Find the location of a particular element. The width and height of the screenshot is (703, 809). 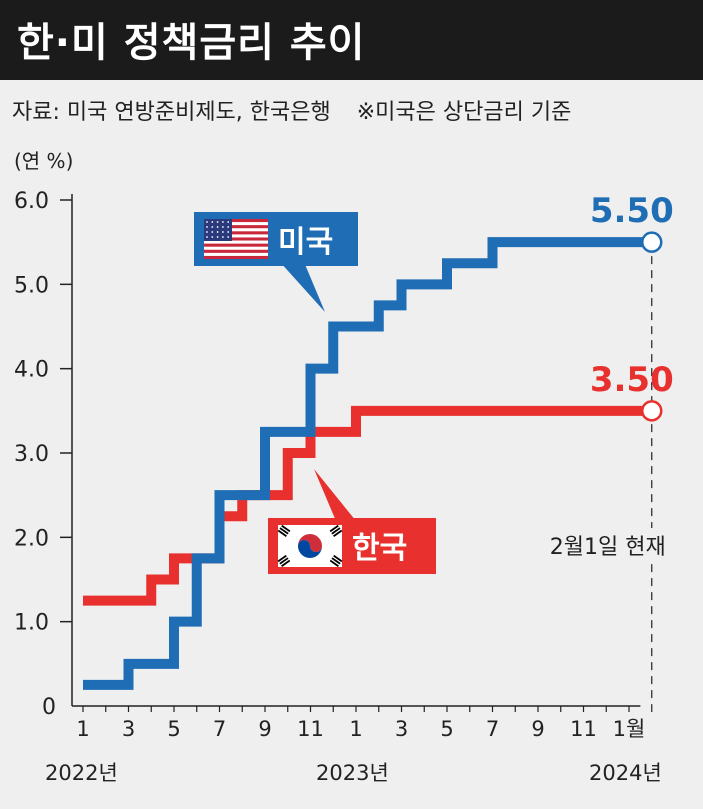

year-label: 2024년 is located at coordinates (625, 773).